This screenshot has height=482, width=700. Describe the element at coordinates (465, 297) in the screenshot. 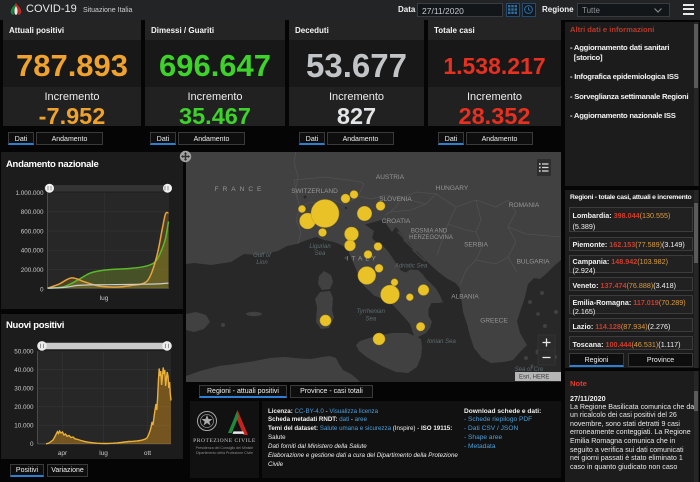

I see `svg-text: ALBANIA` at that location.